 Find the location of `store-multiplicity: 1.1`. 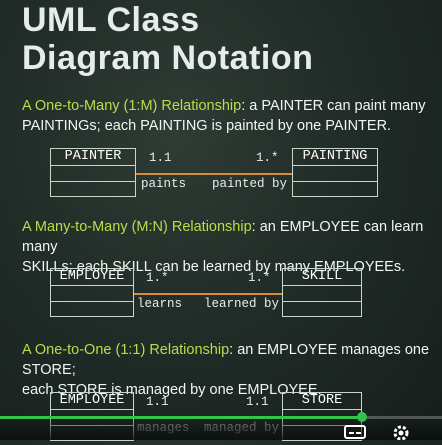

store-multiplicity: 1.1 is located at coordinates (257, 402).